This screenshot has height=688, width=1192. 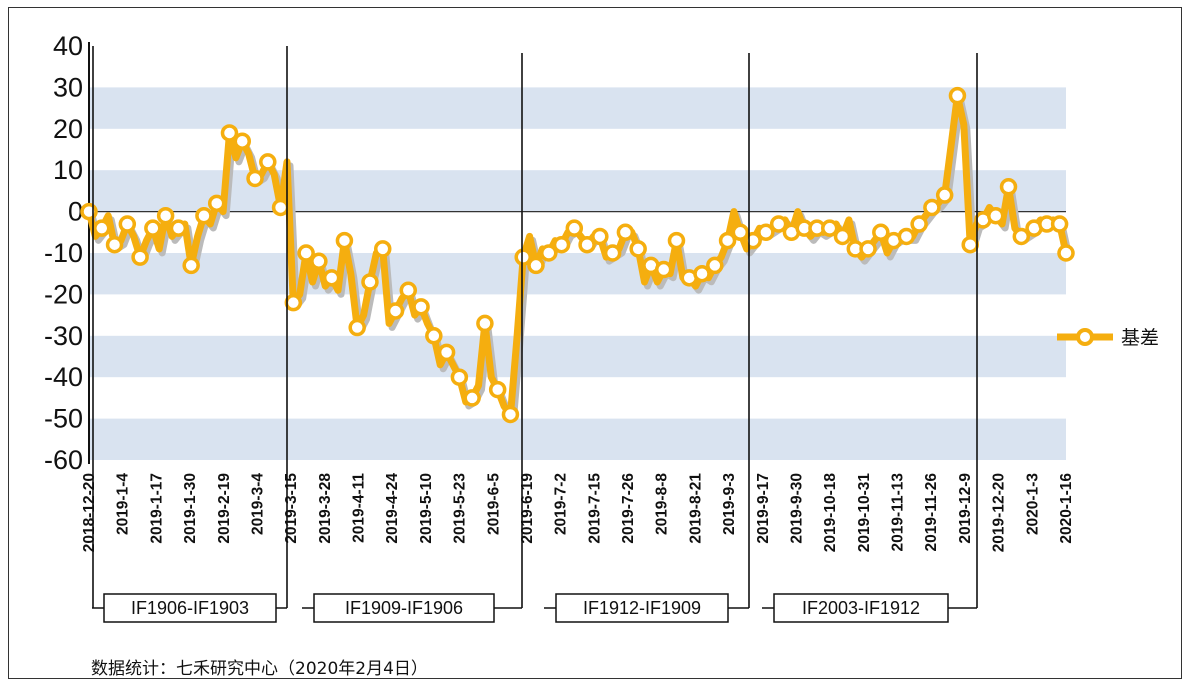 What do you see at coordinates (426, 508) in the screenshot?
I see `x-tick-label: 2019-5-10` at bounding box center [426, 508].